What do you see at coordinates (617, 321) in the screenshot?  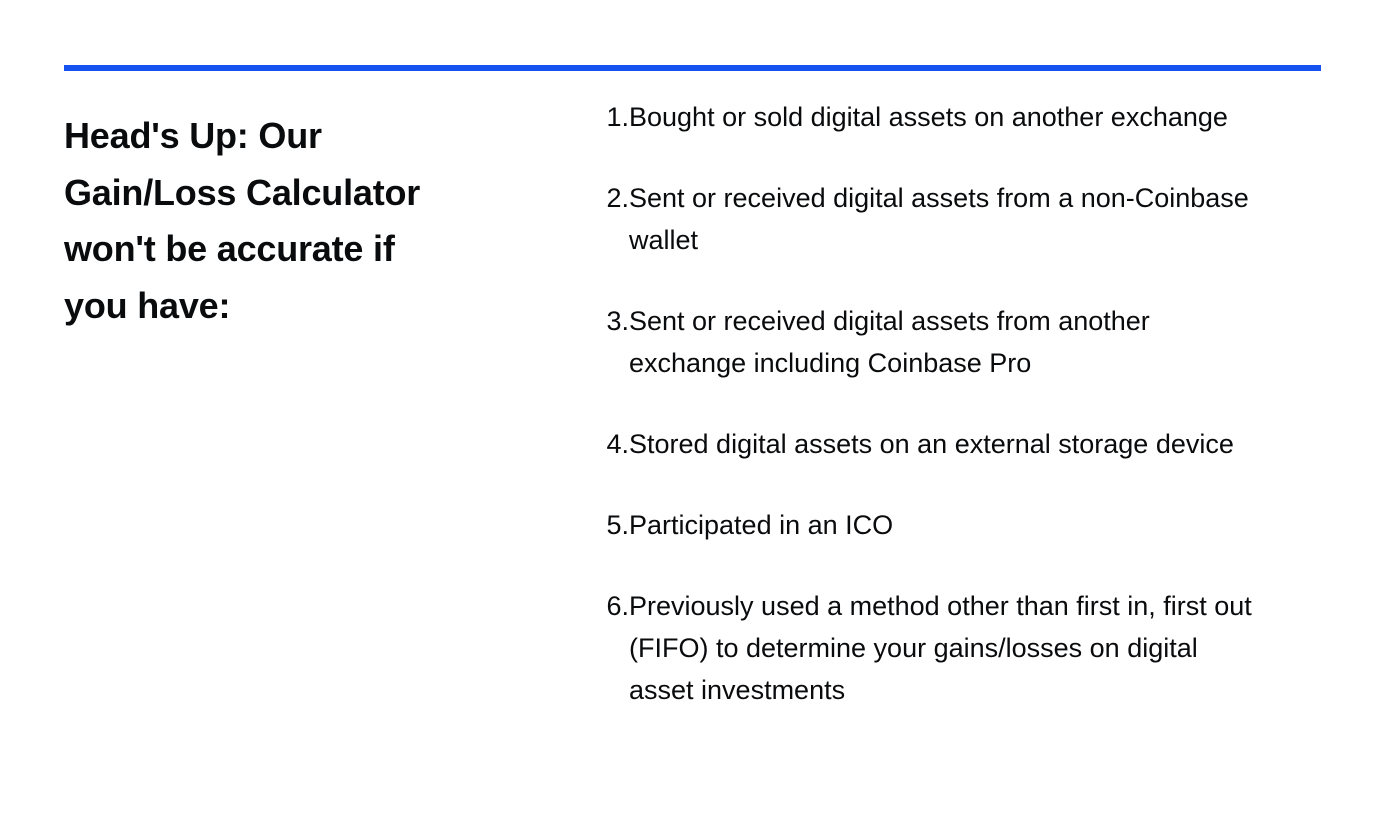 I see `condition-number: 3.` at bounding box center [617, 321].